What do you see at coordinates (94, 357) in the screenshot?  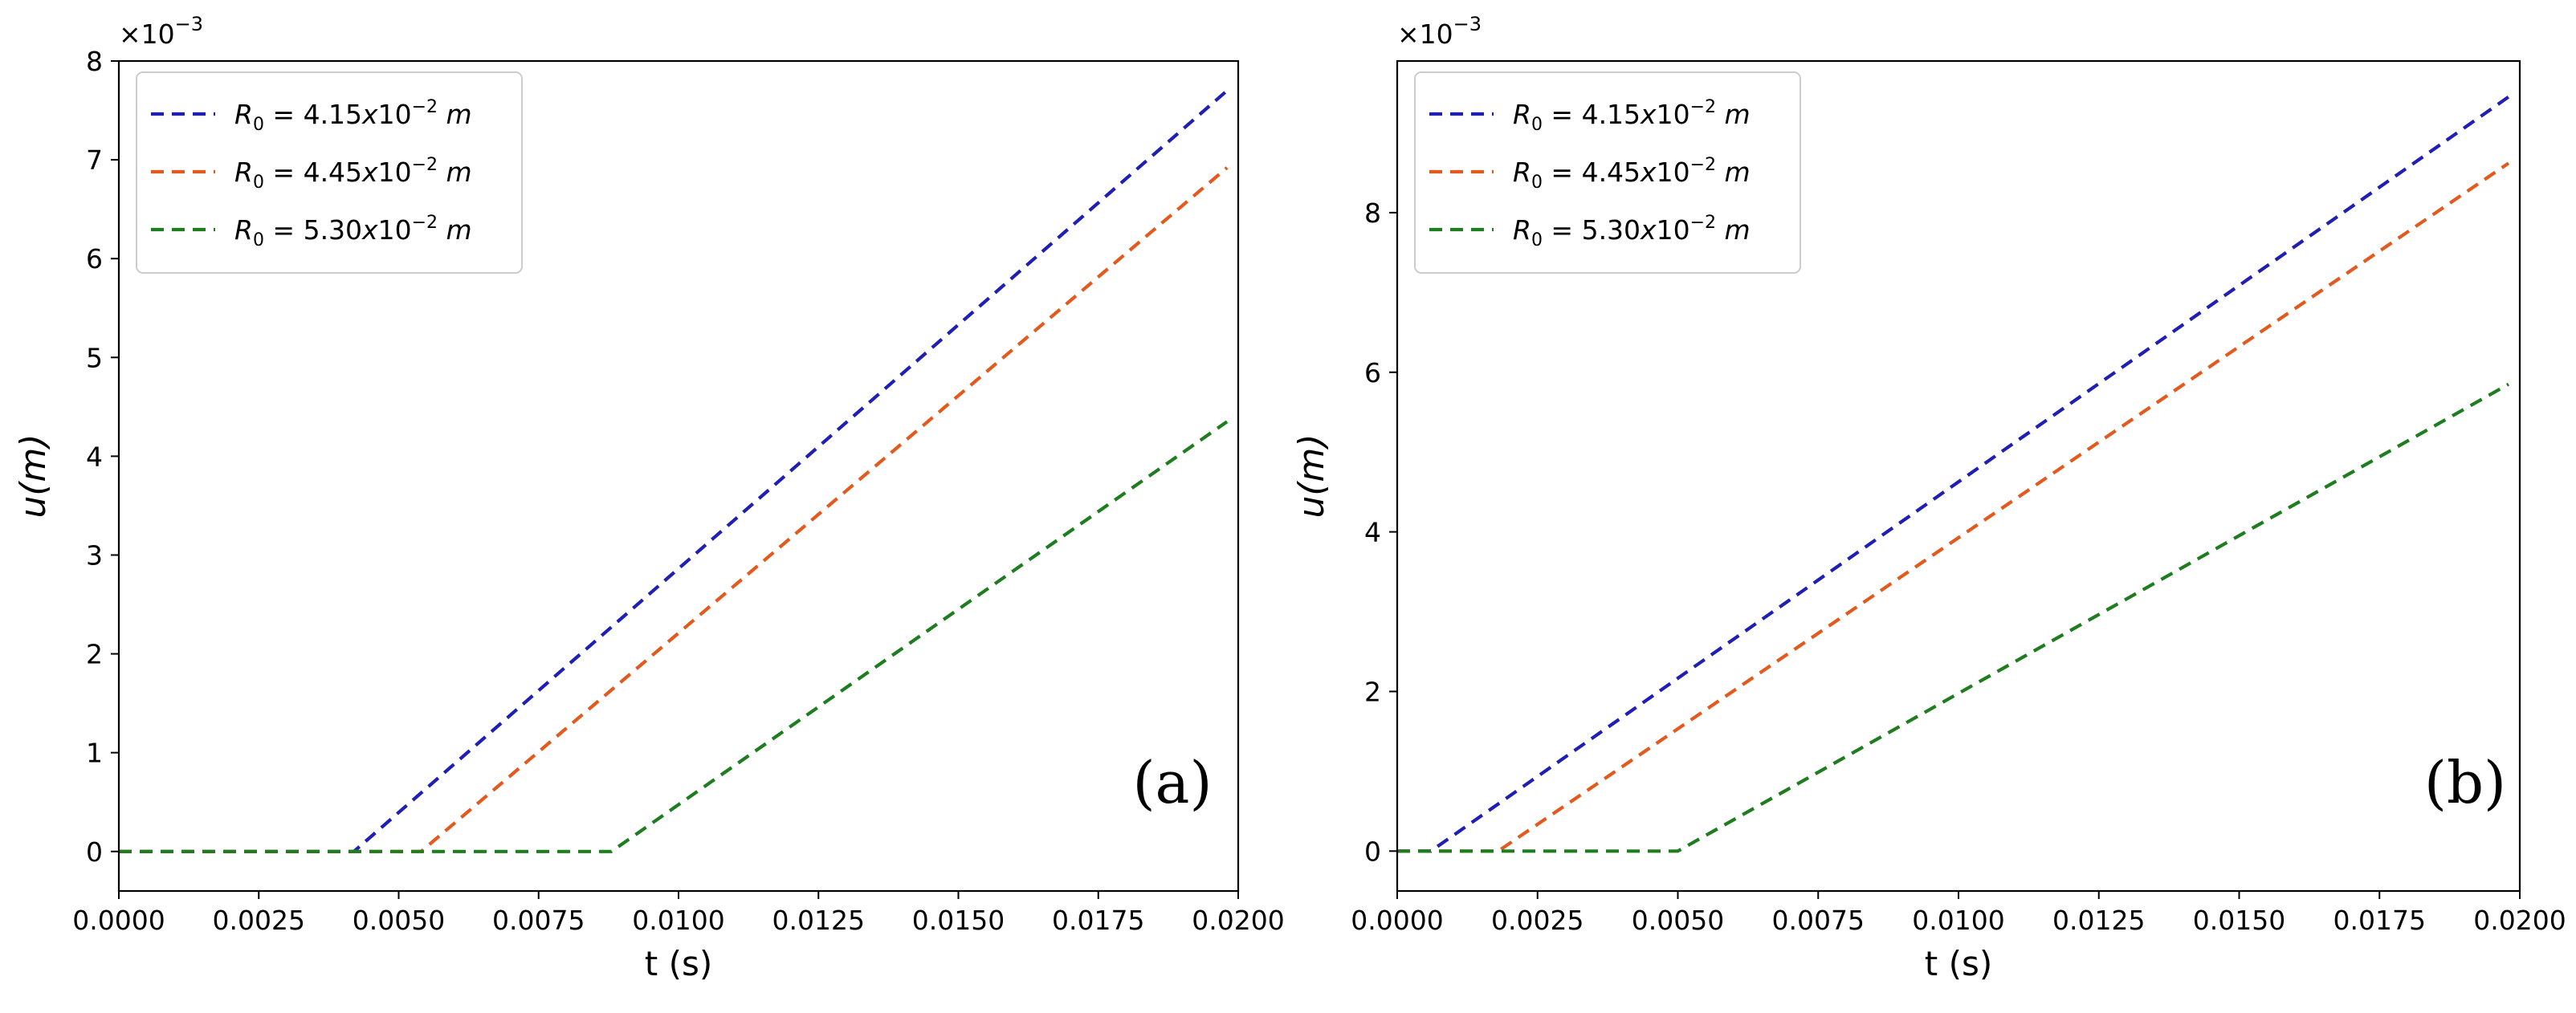 I see `y-tick-label: 5` at bounding box center [94, 357].